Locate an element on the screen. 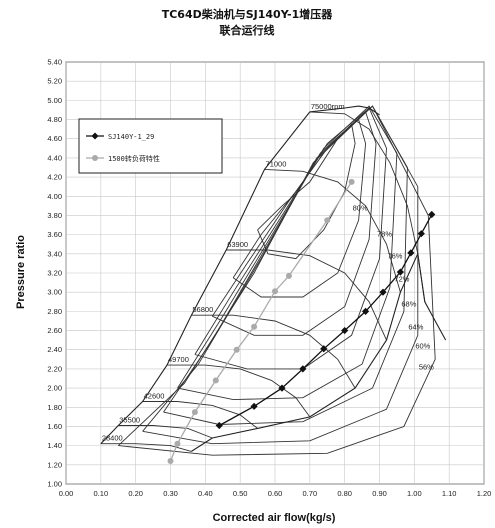 This screenshot has height=528, width=495. annotation-label: 71000 is located at coordinates (276, 163).